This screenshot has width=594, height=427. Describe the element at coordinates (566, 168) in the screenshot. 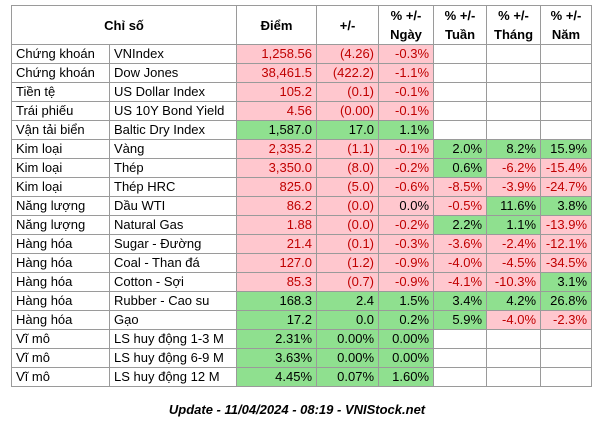

I see `cell-pct-year: -15.4%` at that location.